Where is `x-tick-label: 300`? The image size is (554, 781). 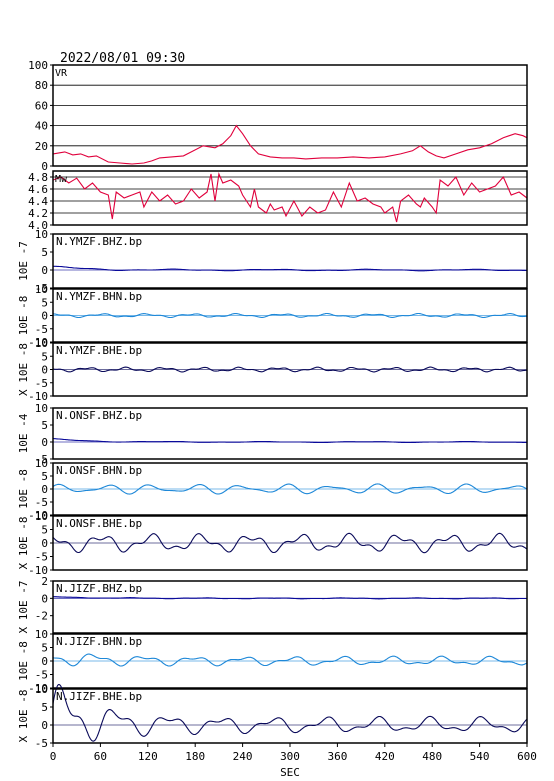 x-tick-label: 300 is located at coordinates (290, 756).